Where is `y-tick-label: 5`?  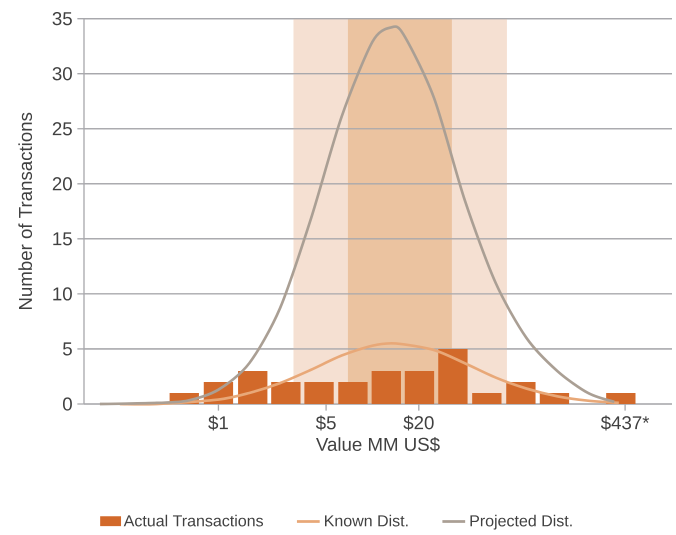
y-tick-label: 5 is located at coordinates (67, 349).